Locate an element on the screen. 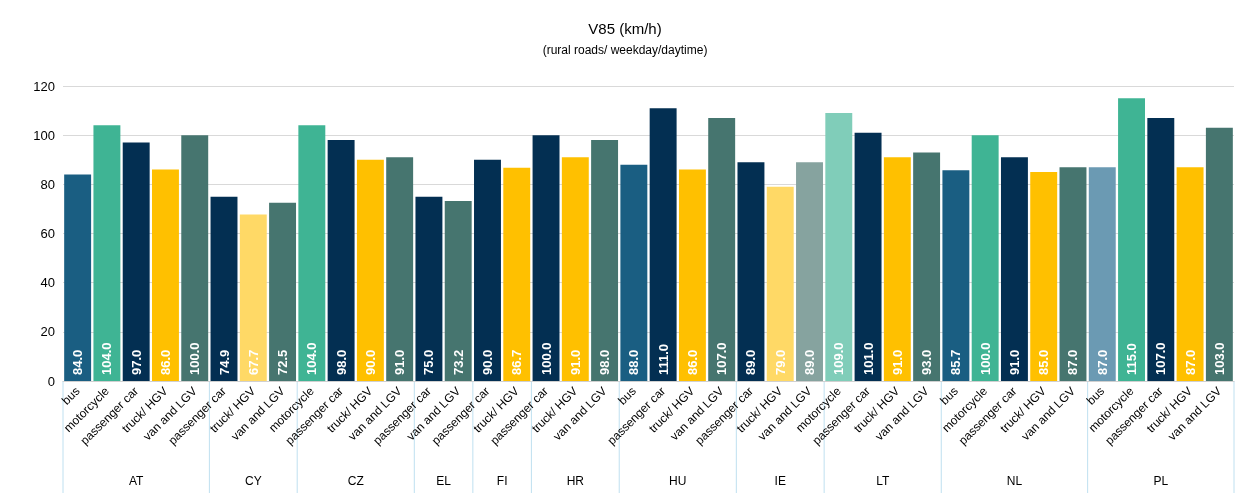 The image size is (1250, 501). text: PL is located at coordinates (1161, 481).